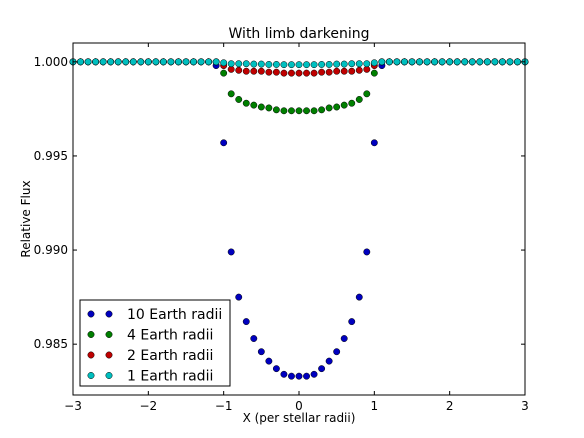 This screenshot has width=584, height=438. What do you see at coordinates (299, 406) in the screenshot?
I see `x-tick-label: 0` at bounding box center [299, 406].